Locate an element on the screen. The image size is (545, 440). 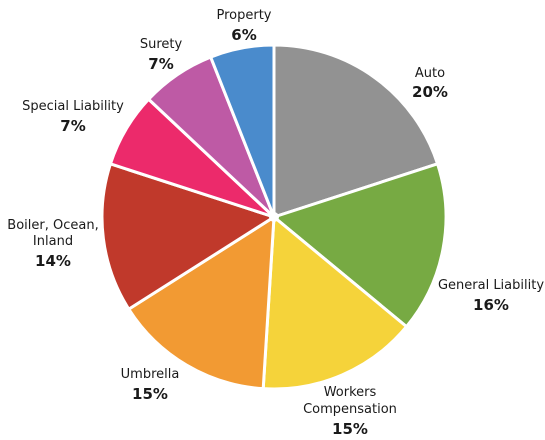
label-surety-value: 7% is located at coordinates (160, 64).